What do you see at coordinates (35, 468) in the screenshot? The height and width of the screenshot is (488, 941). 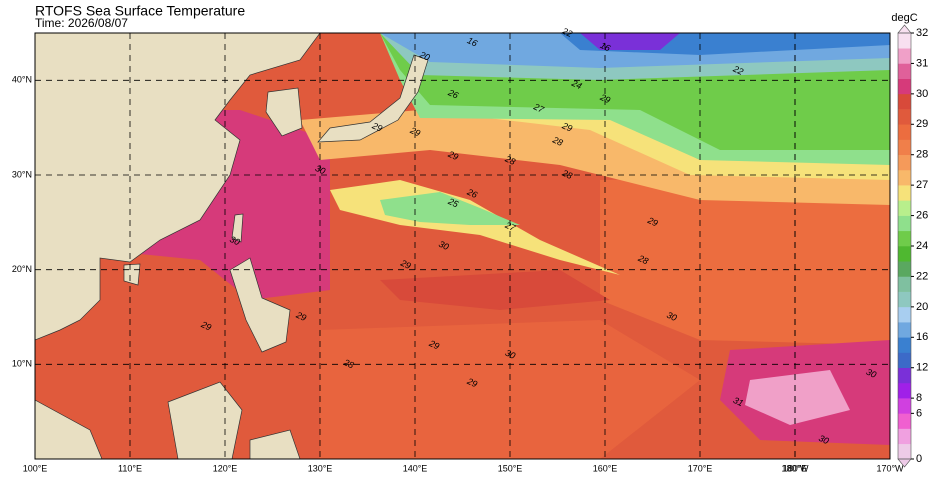 I see `x-tick-label: 100°E` at bounding box center [35, 468].